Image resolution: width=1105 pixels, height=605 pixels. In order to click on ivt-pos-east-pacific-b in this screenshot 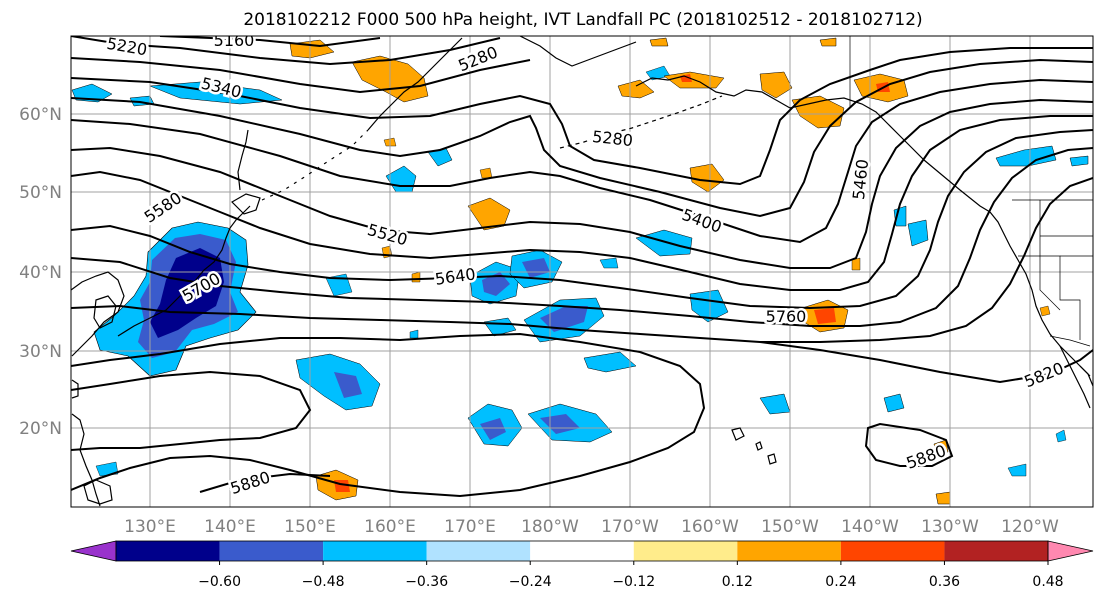, I will do `click(825, 316)`.